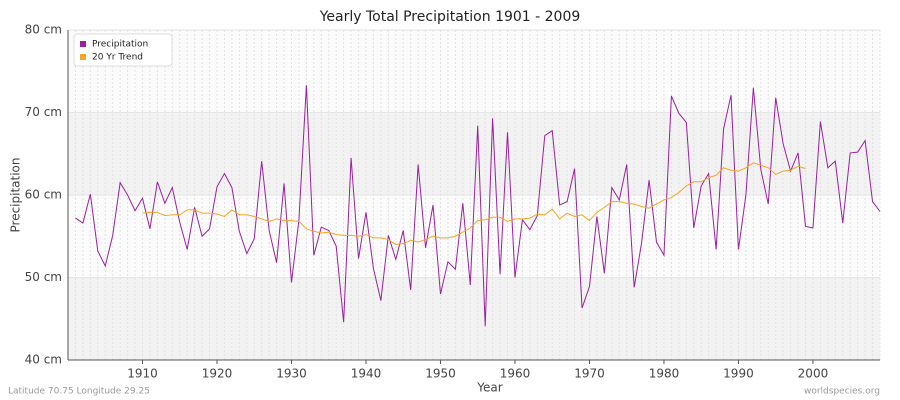 This screenshot has height=400, width=900. I want to click on y-tick-label: 70 cm, so click(43, 112).